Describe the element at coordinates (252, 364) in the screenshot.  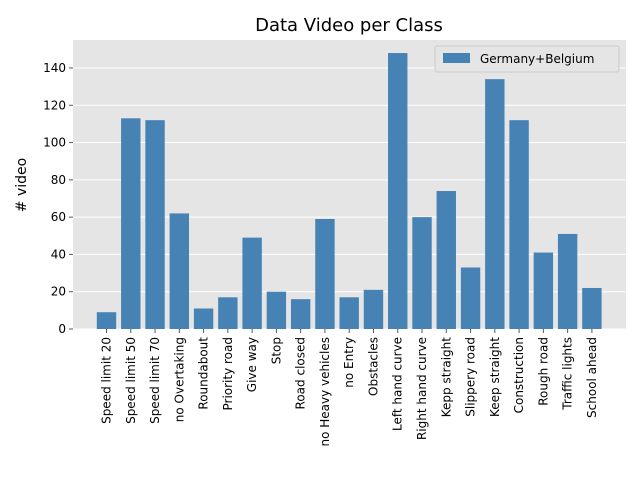
I see `x-tick-label: Give way` at that location.